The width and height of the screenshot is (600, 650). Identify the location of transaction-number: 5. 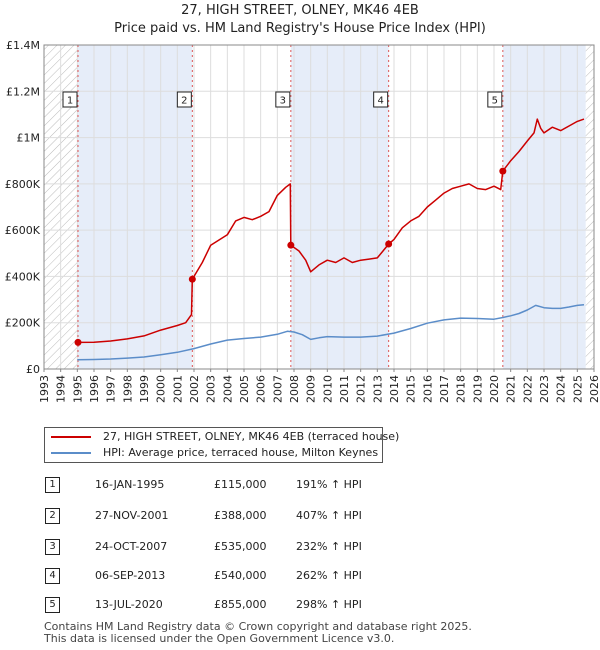
(52, 605).